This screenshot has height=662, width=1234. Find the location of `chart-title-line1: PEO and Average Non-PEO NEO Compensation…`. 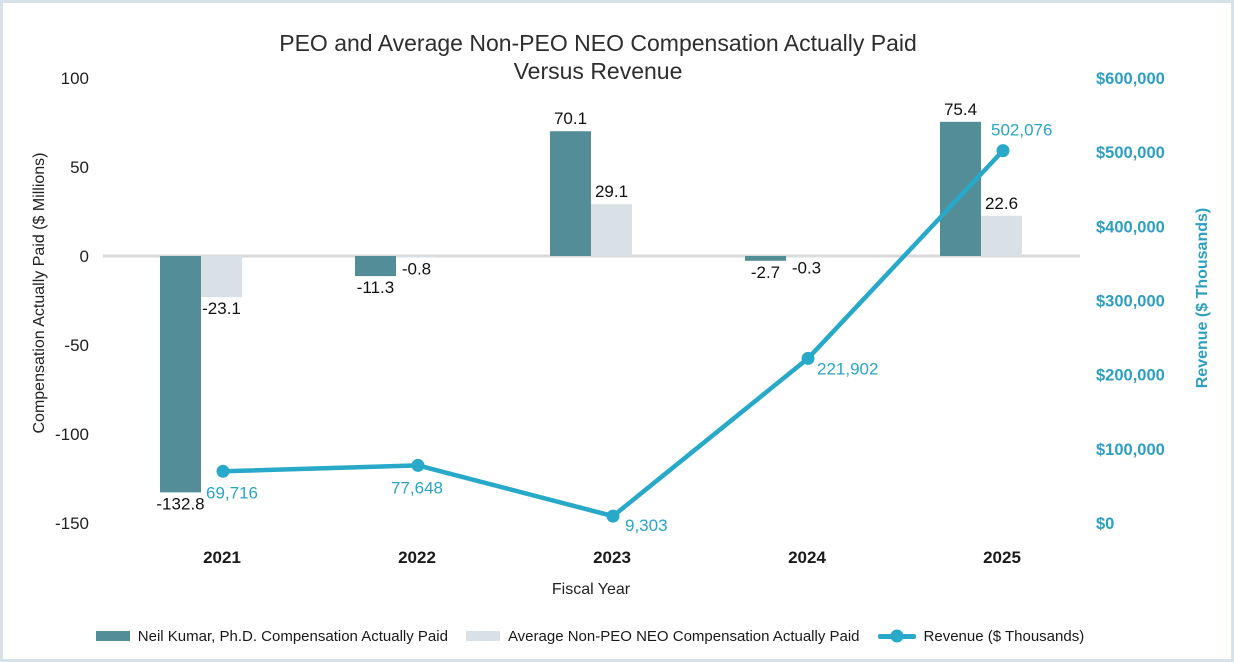

chart-title-line1: PEO and Average Non-PEO NEO Compensation… is located at coordinates (598, 43).